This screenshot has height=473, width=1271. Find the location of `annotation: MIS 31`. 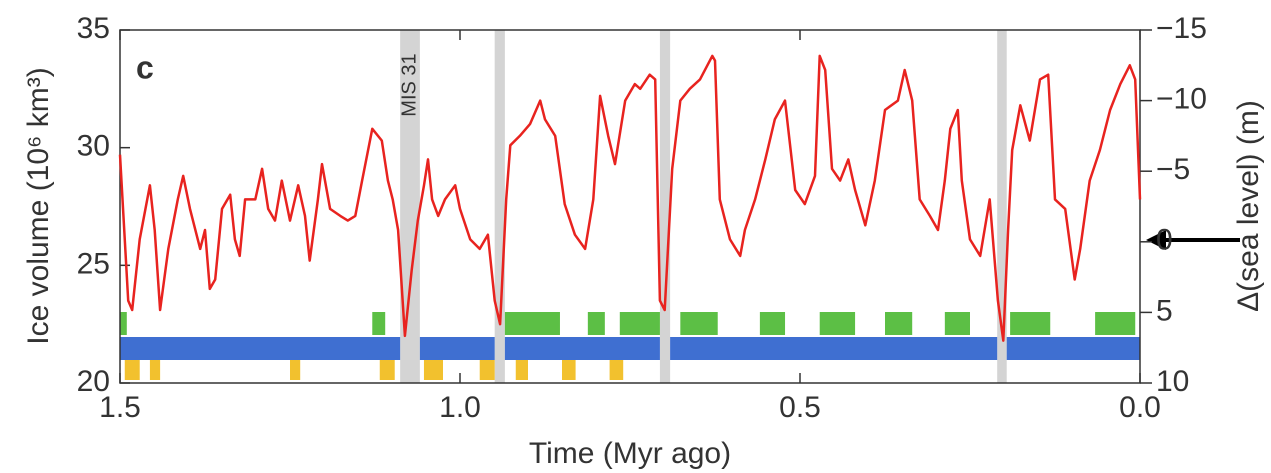

annotation: MIS 31 is located at coordinates (409, 84).